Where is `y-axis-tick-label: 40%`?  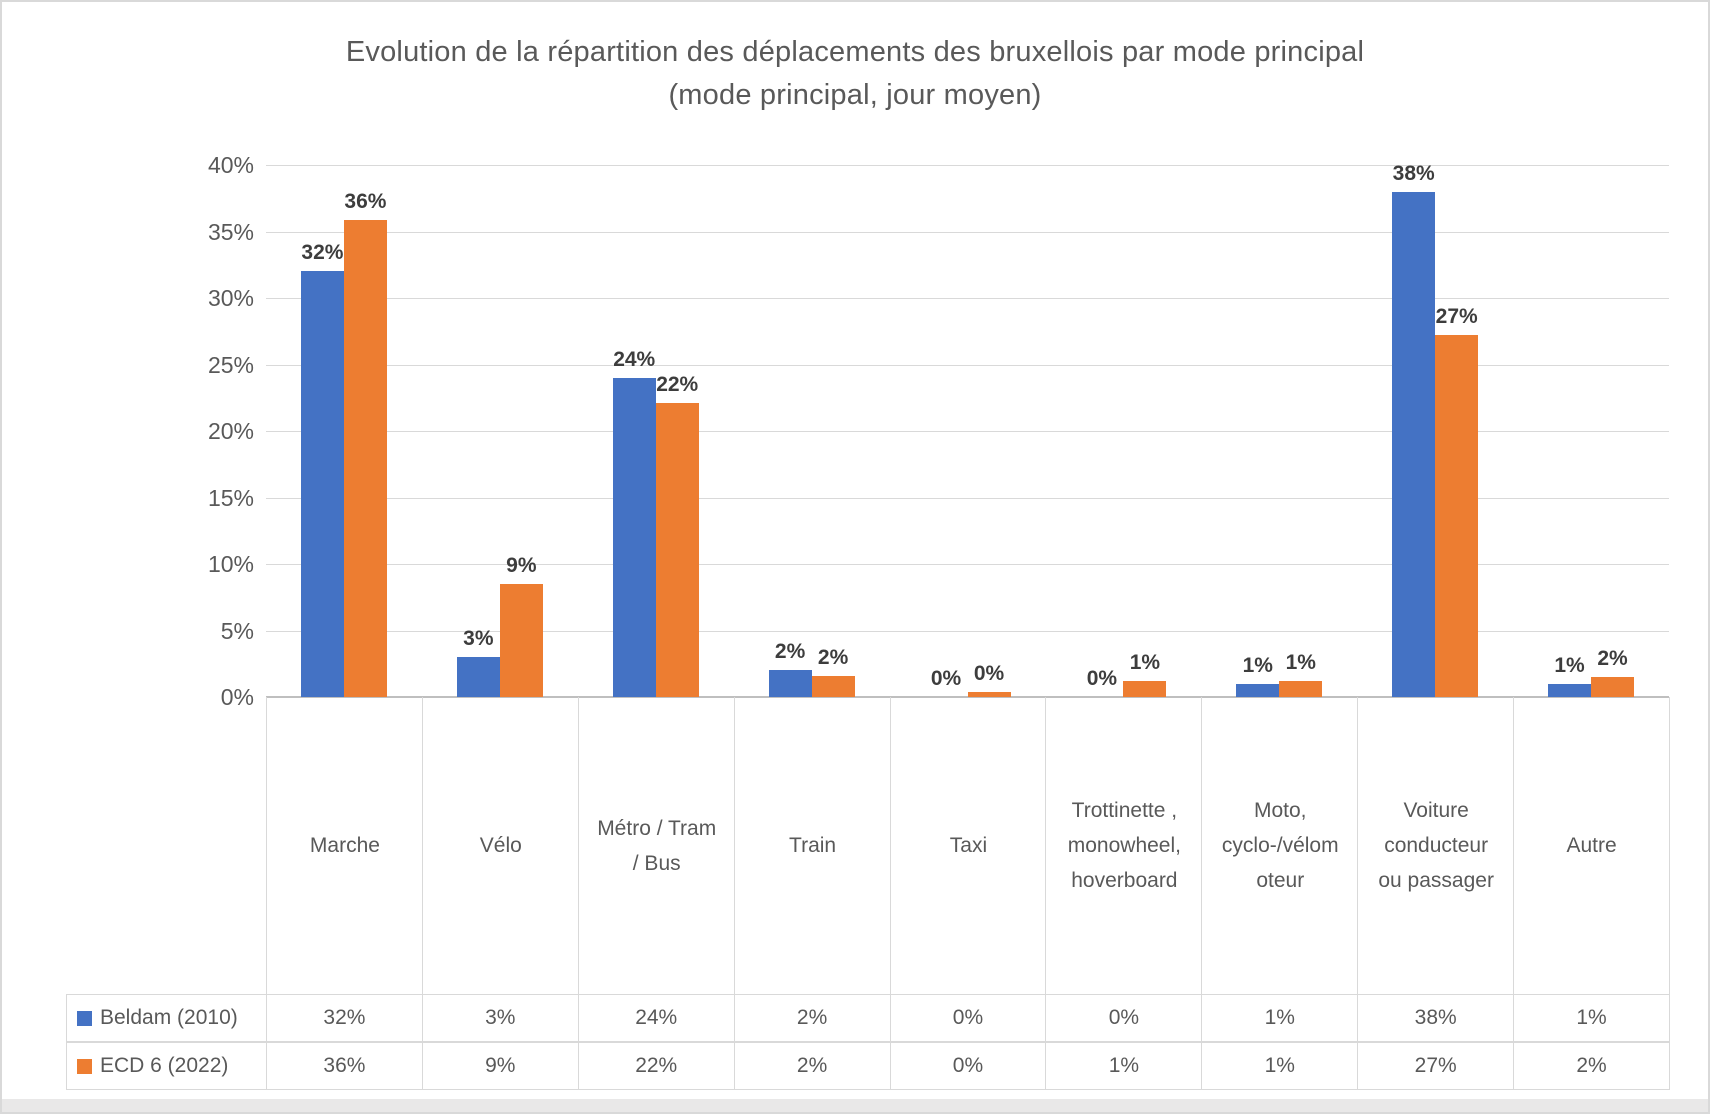 y-axis-tick-label: 40% is located at coordinates (230, 165).